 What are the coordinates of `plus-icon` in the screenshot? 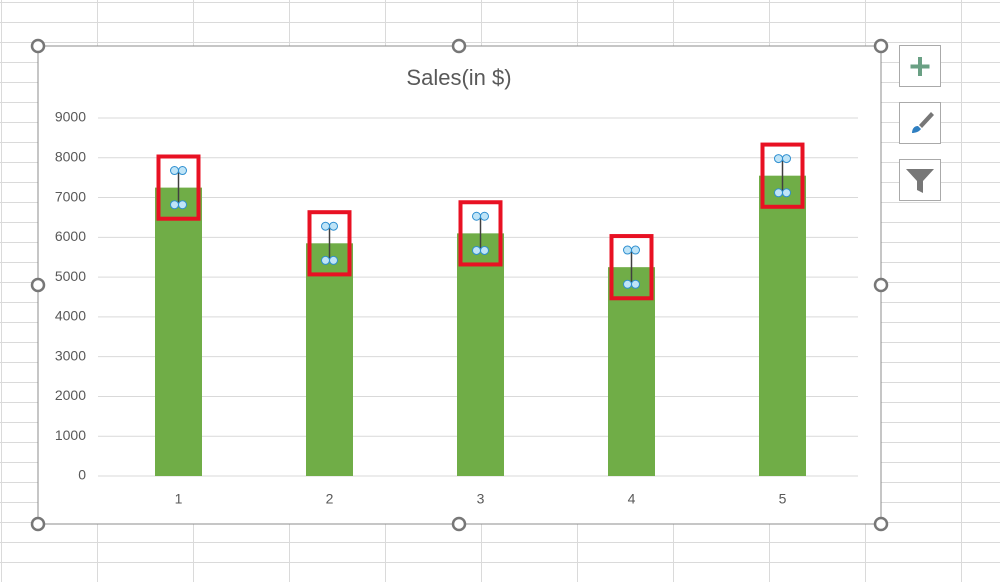 It's located at (920, 66).